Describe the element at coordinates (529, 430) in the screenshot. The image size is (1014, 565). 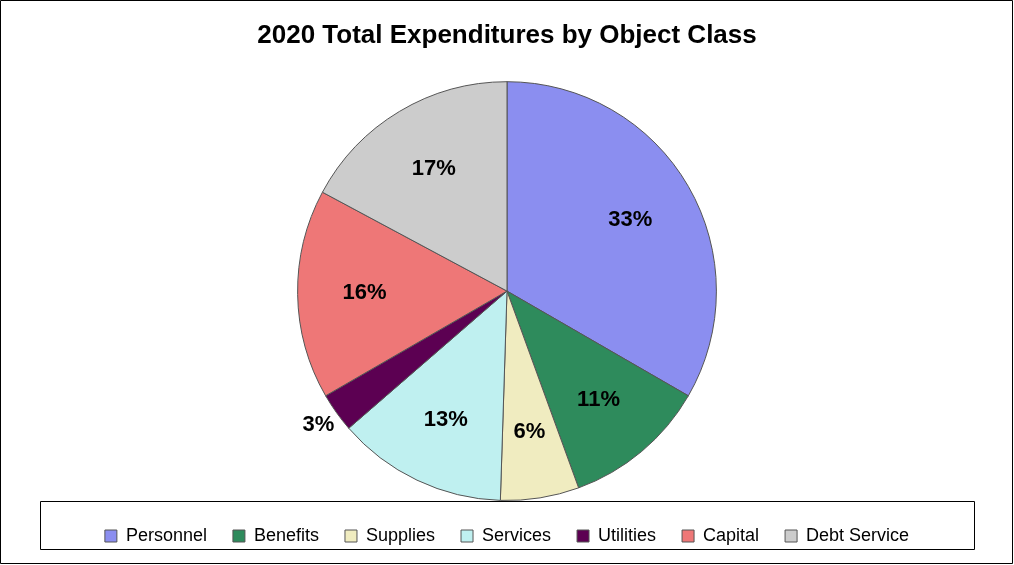
I see `data-label: 6%` at that location.